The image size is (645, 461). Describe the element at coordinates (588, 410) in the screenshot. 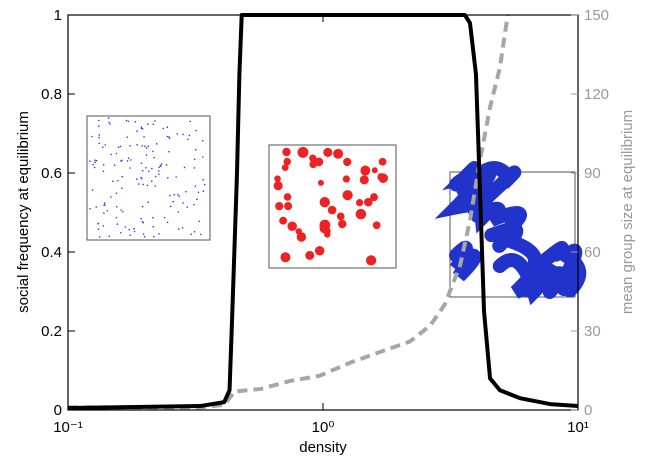

I see `y2-tick-label: 0` at that location.